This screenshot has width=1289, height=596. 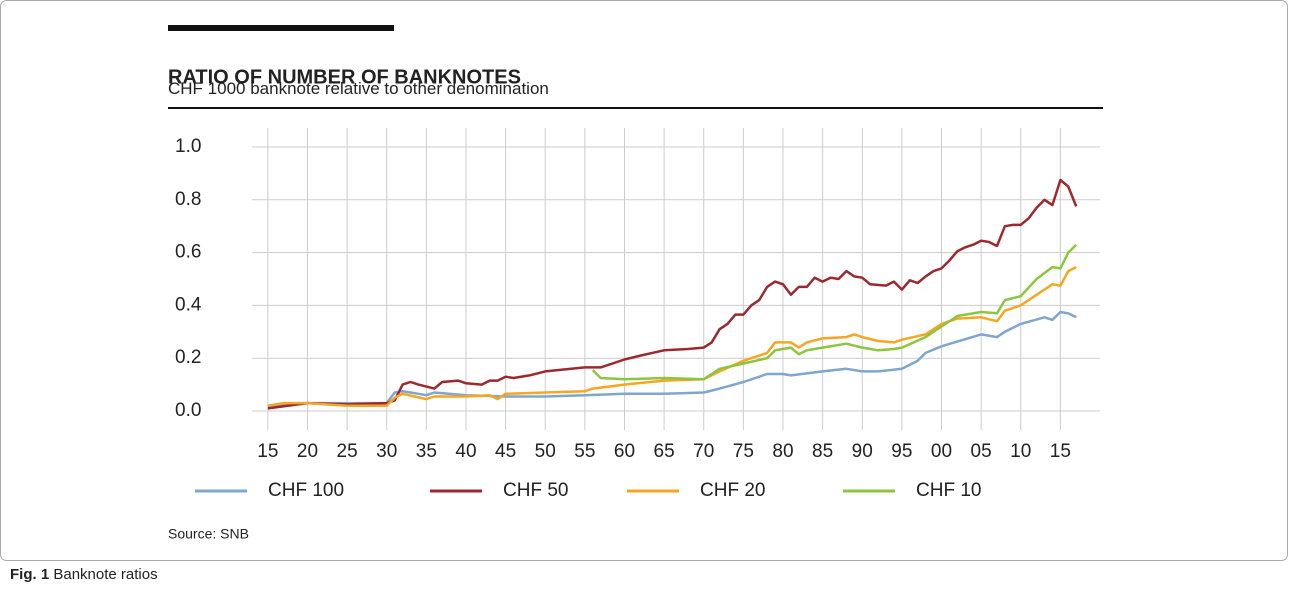 I want to click on chart-title: RATIO OF NUMBER OF BANKNOTES, so click(x=344, y=77).